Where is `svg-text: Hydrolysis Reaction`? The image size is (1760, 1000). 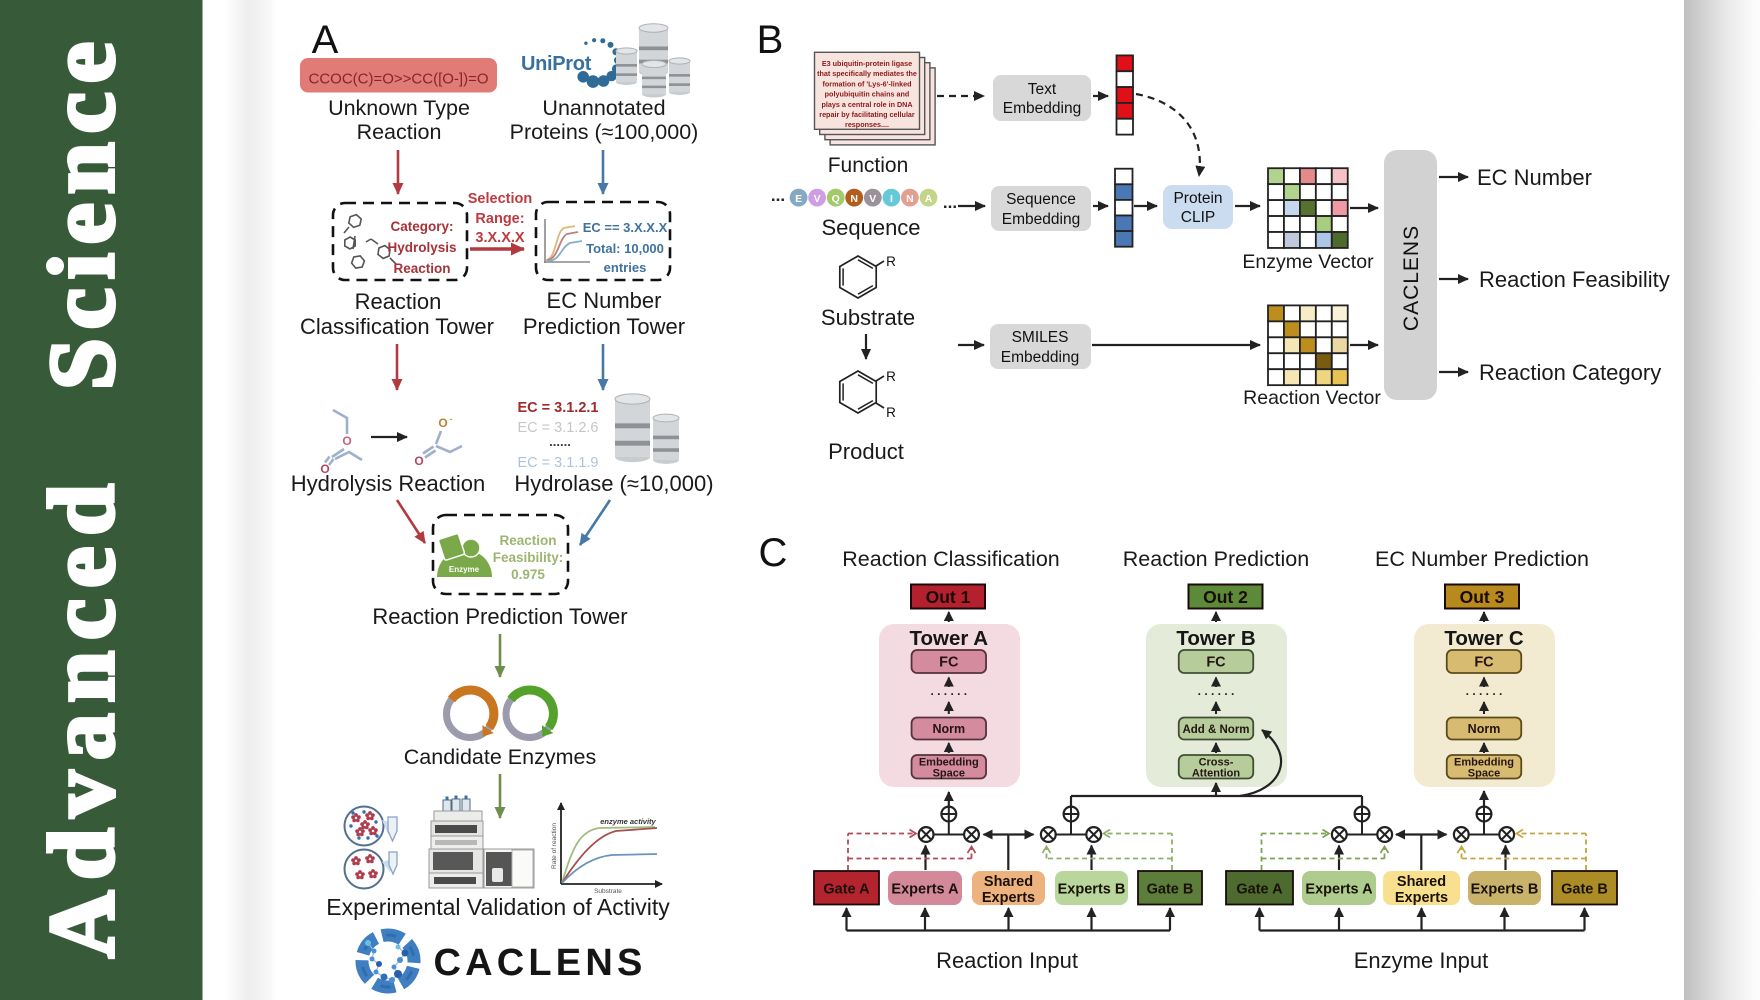 svg-text: Hydrolysis Reaction is located at coordinates (388, 483).